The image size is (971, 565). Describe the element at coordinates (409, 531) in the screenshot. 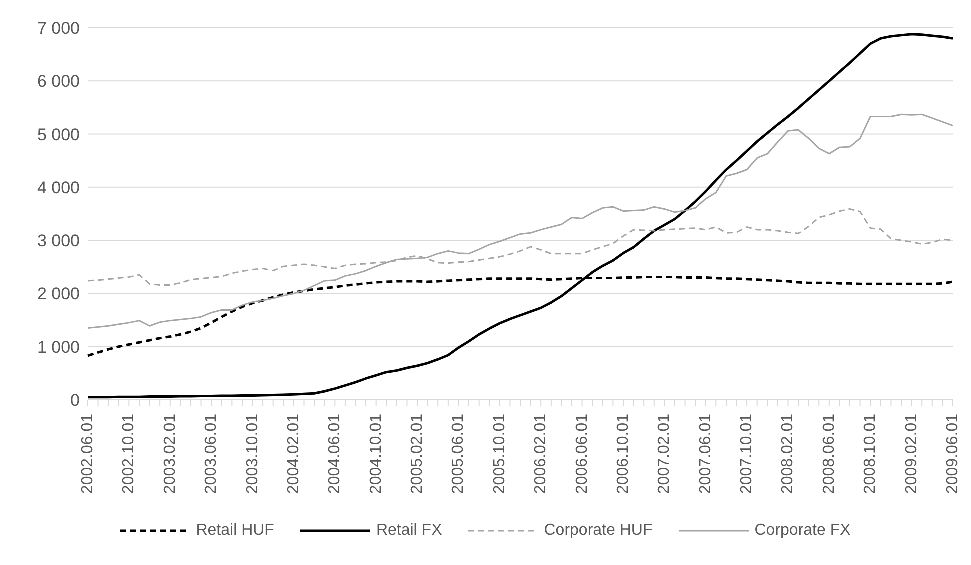

I see `legend-label: Retail FX` at that location.